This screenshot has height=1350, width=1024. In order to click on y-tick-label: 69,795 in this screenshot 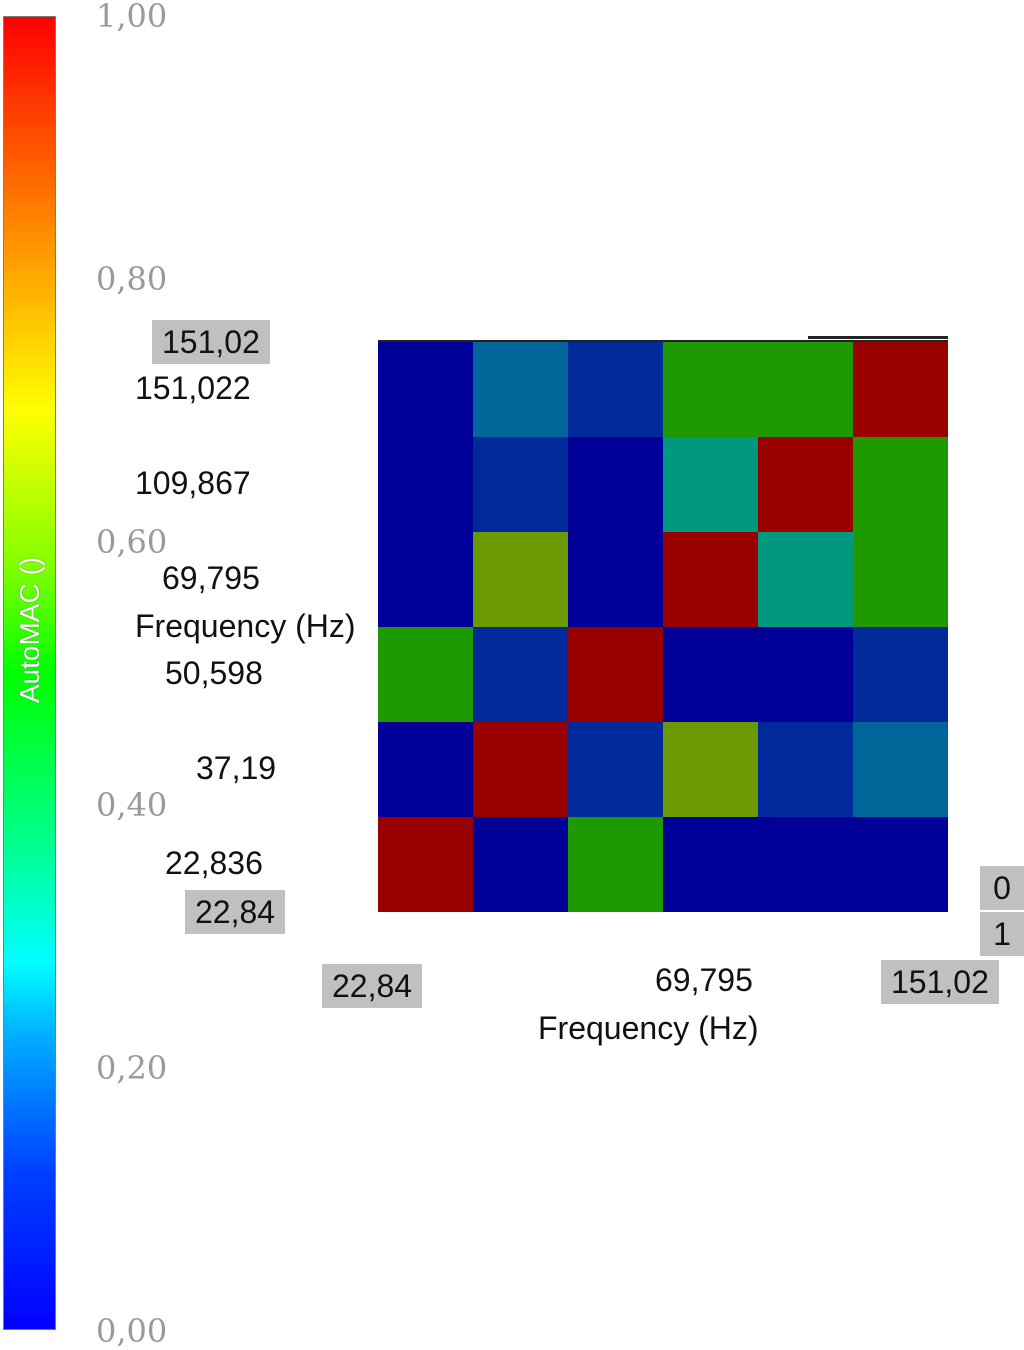, I will do `click(211, 578)`.